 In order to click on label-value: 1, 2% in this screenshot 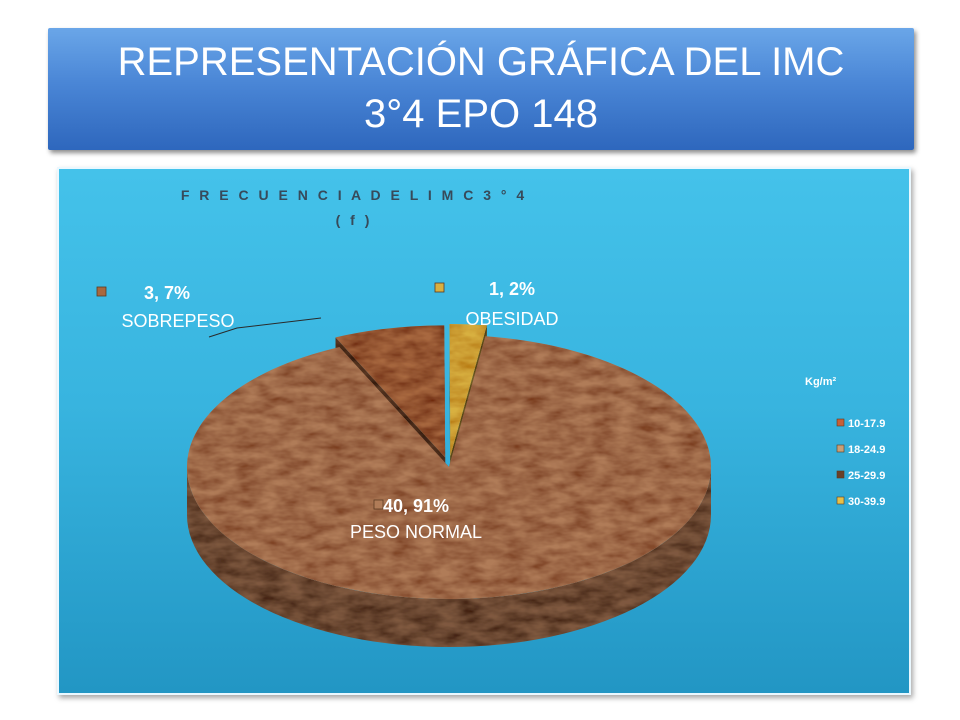, I will do `click(512, 289)`.